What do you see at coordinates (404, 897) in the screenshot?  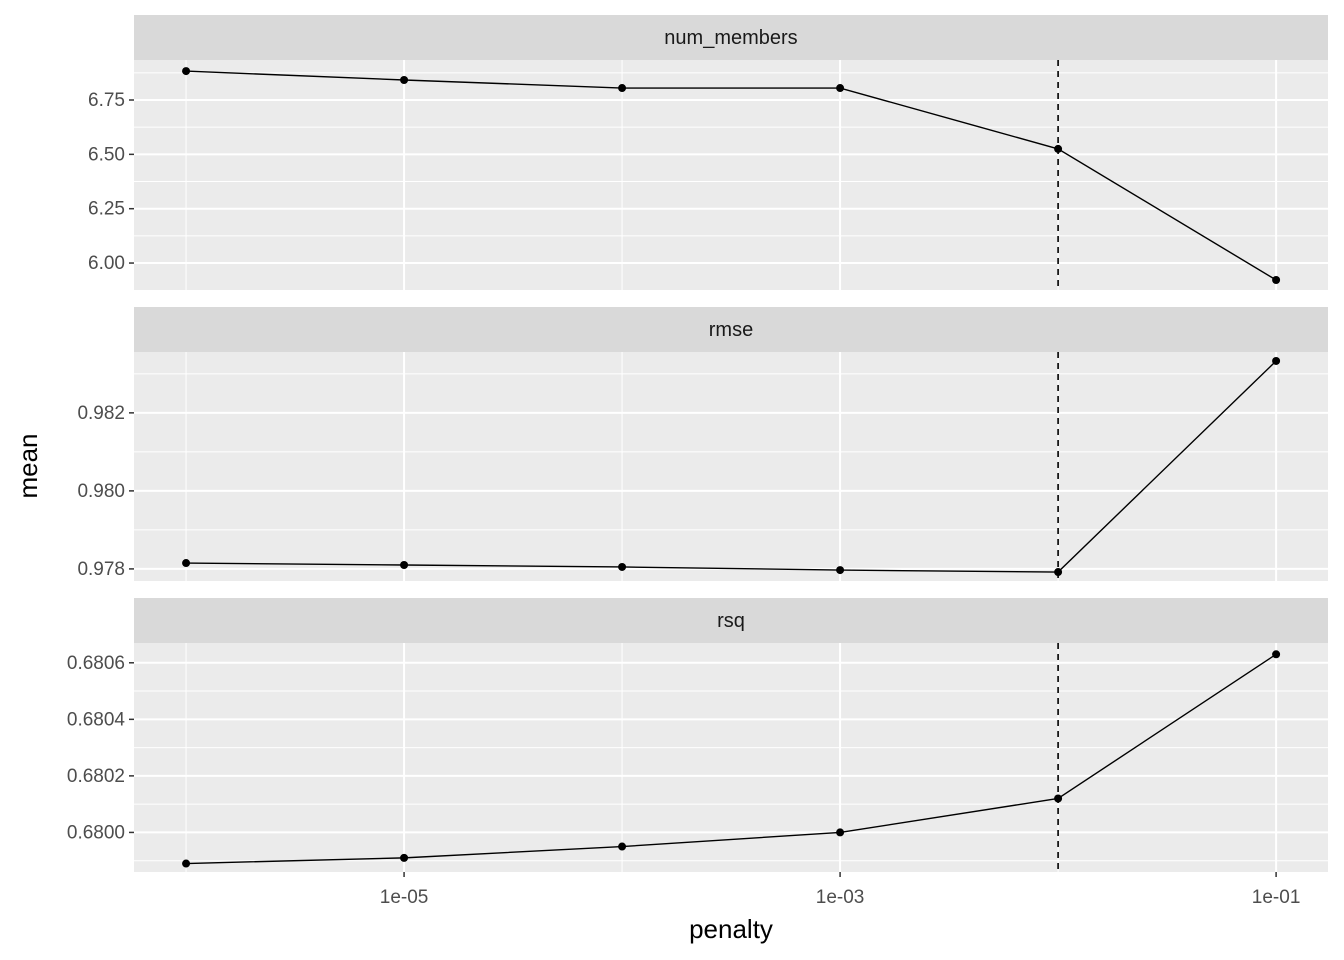 I see `x-tick-label: 1e-05` at bounding box center [404, 897].